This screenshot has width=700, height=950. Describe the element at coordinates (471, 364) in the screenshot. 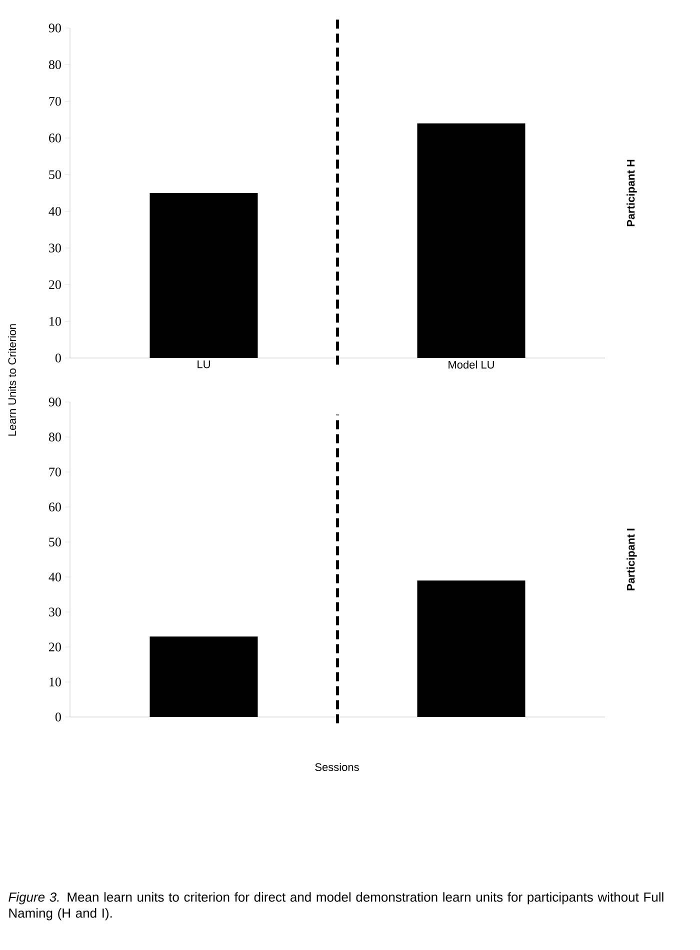

I see `x-tick-label: Model LU` at that location.